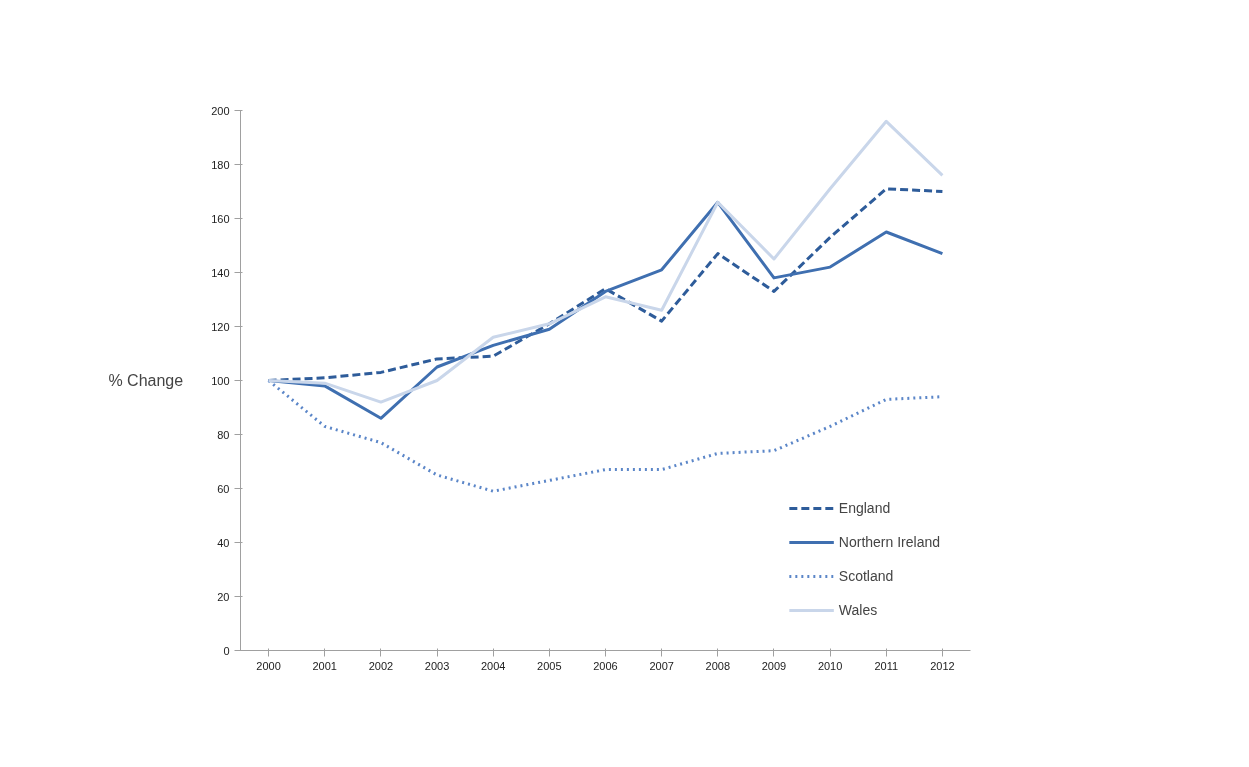  I want to click on x-tick-label: 2006, so click(605, 665).